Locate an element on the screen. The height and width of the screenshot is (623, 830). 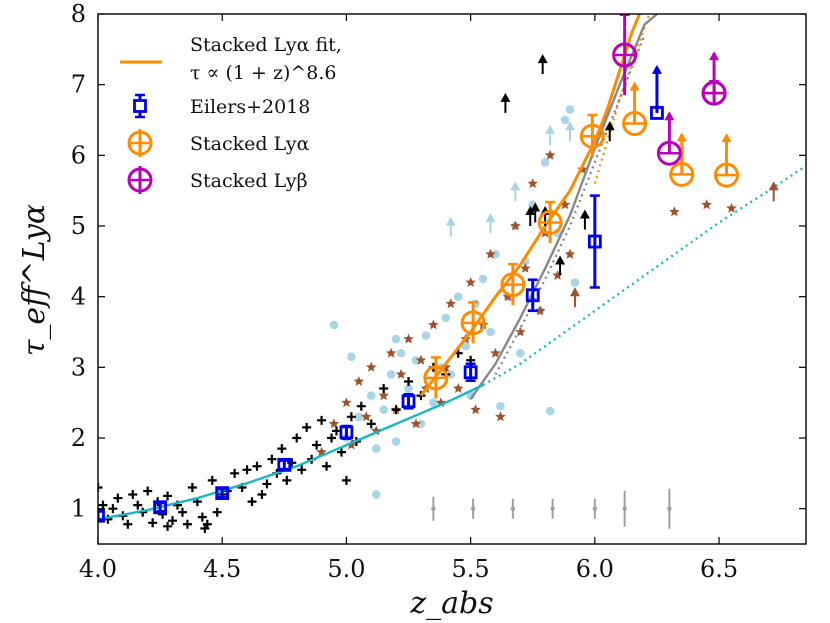
stacked-lyb-limit-arrow-head is located at coordinates (669, 116).